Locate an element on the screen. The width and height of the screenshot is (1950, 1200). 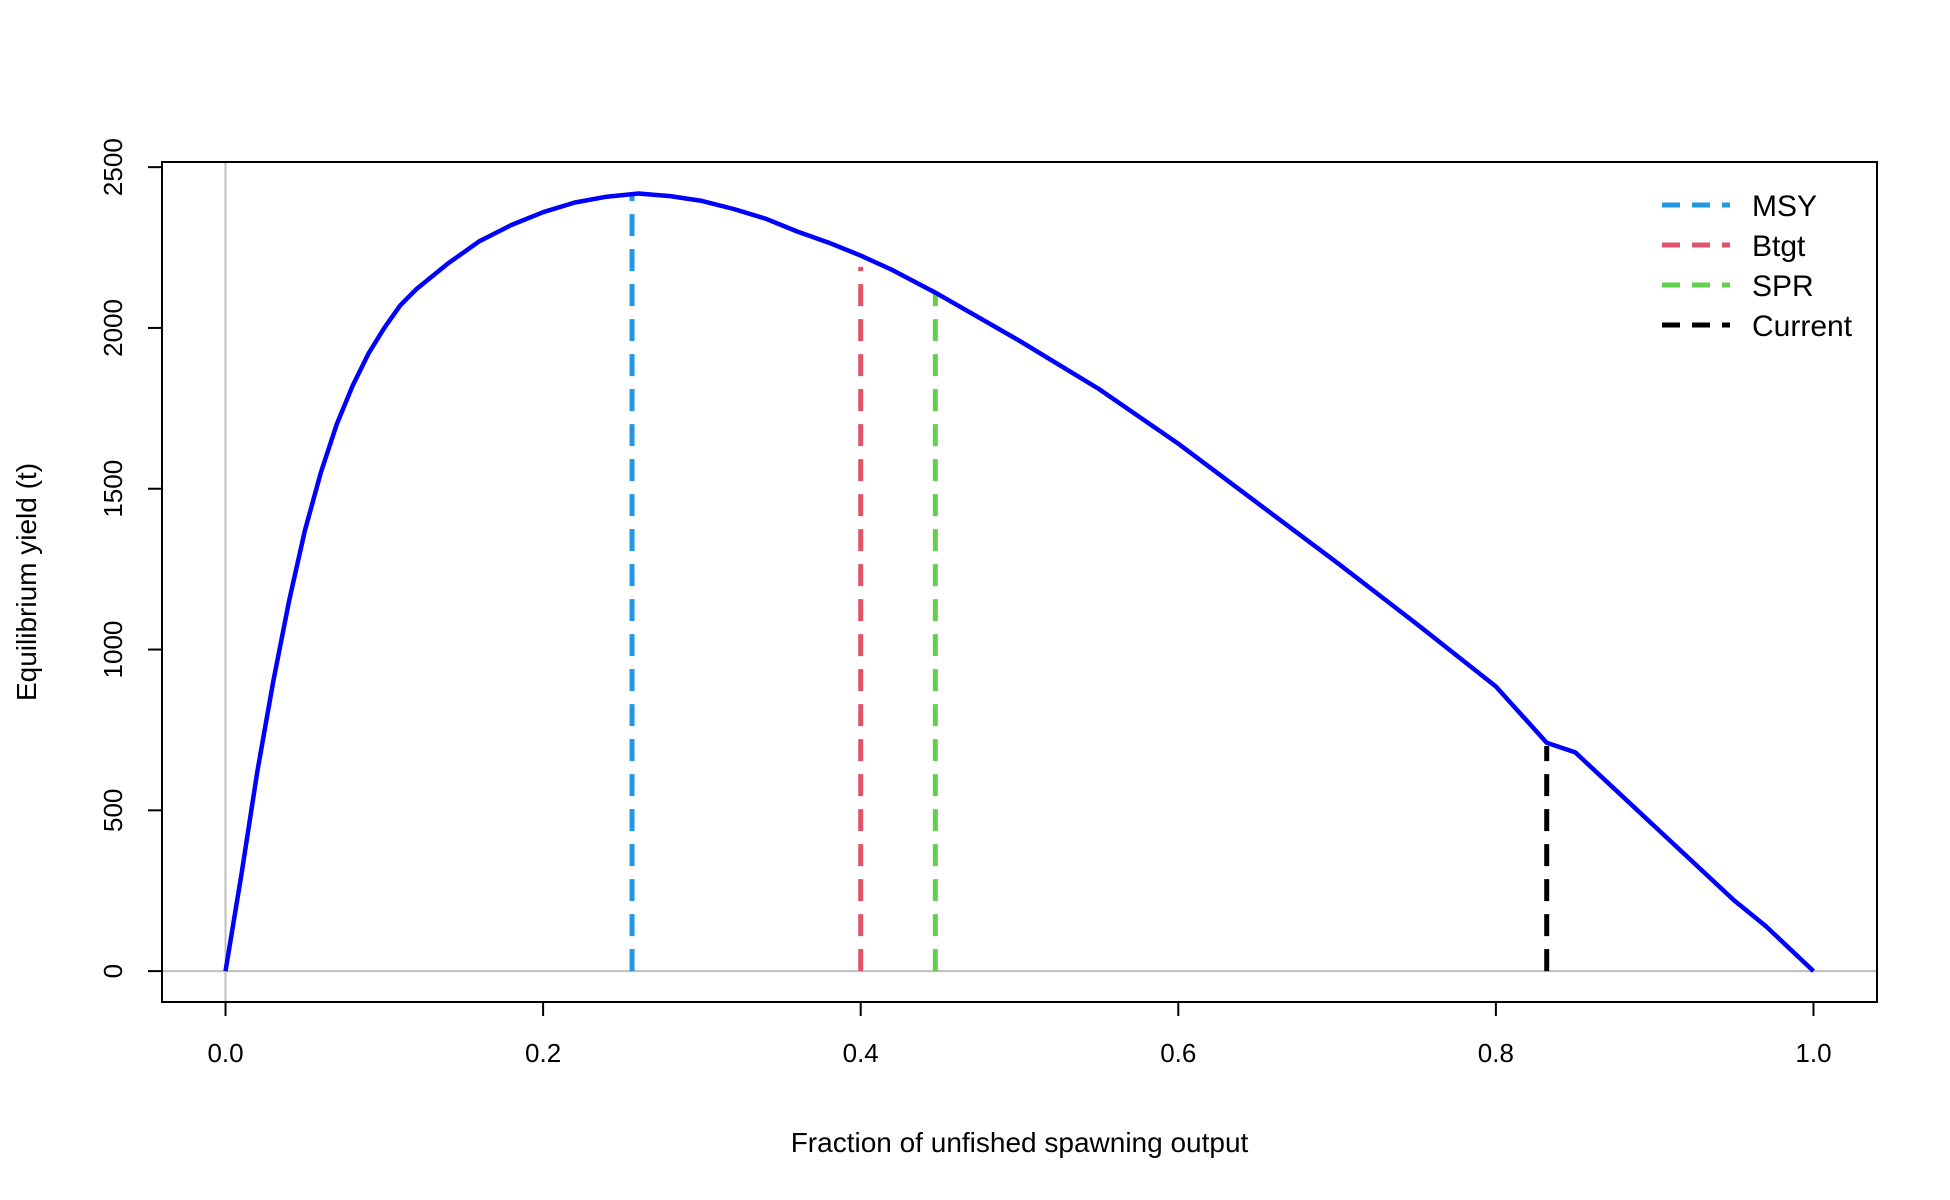
x-axis: 0.0 0.2 0.4 0.6 0.8 1.0 is located at coordinates (1019, 1034).